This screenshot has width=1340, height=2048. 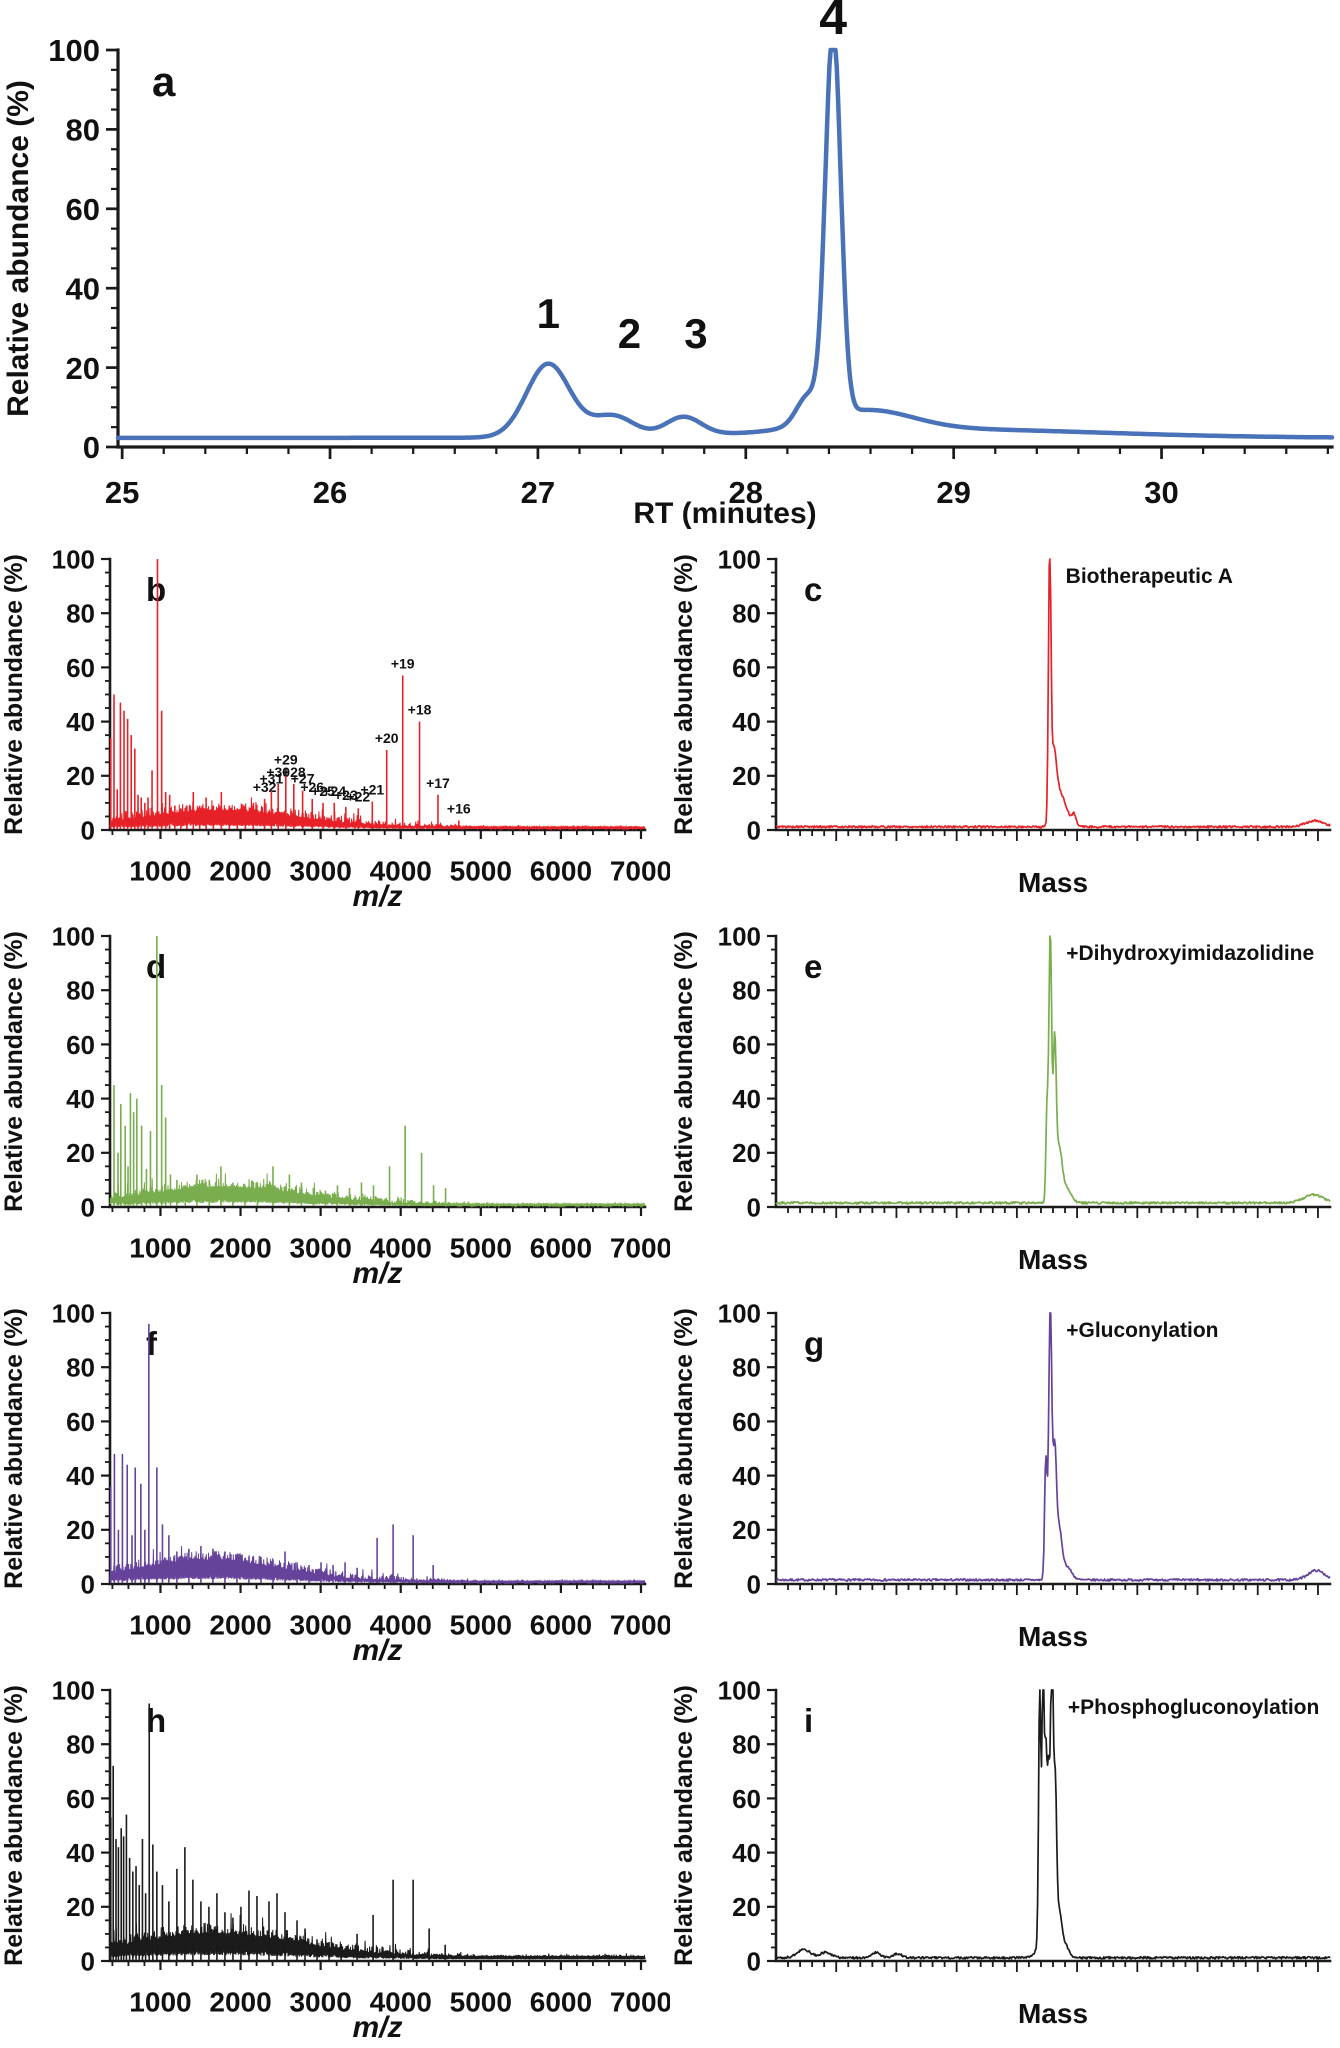 What do you see at coordinates (14, 1825) in the screenshot?
I see `panel-h-y-axis-label: Relative abundance (%)` at bounding box center [14, 1825].